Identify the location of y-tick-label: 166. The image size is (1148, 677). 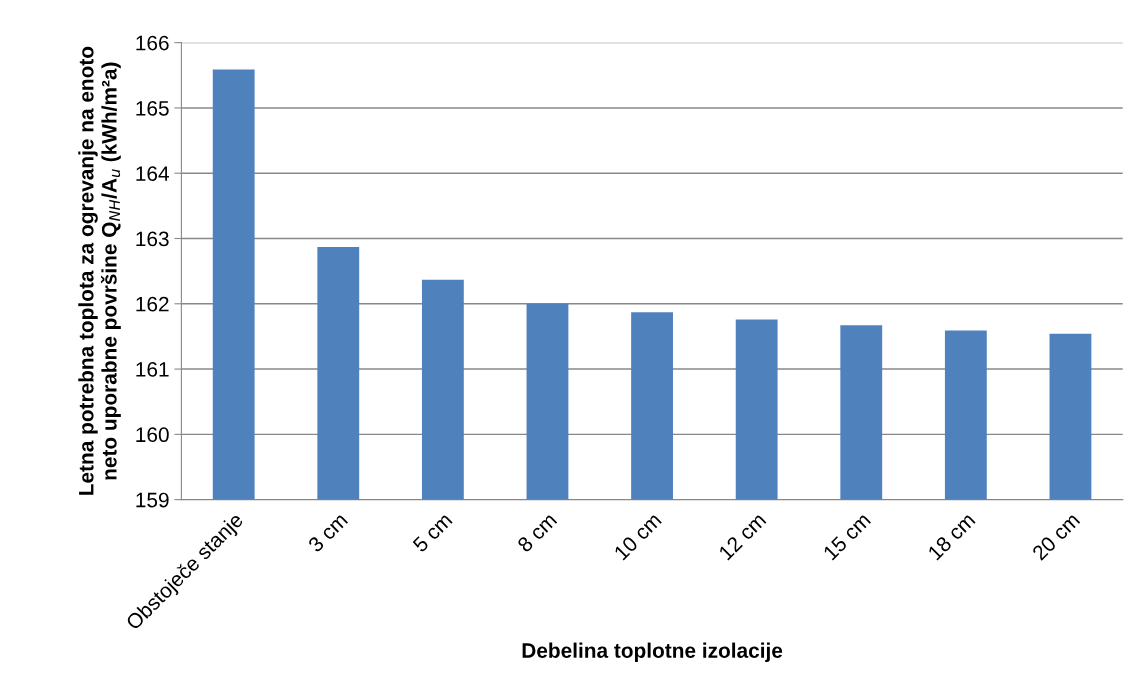
(152, 43).